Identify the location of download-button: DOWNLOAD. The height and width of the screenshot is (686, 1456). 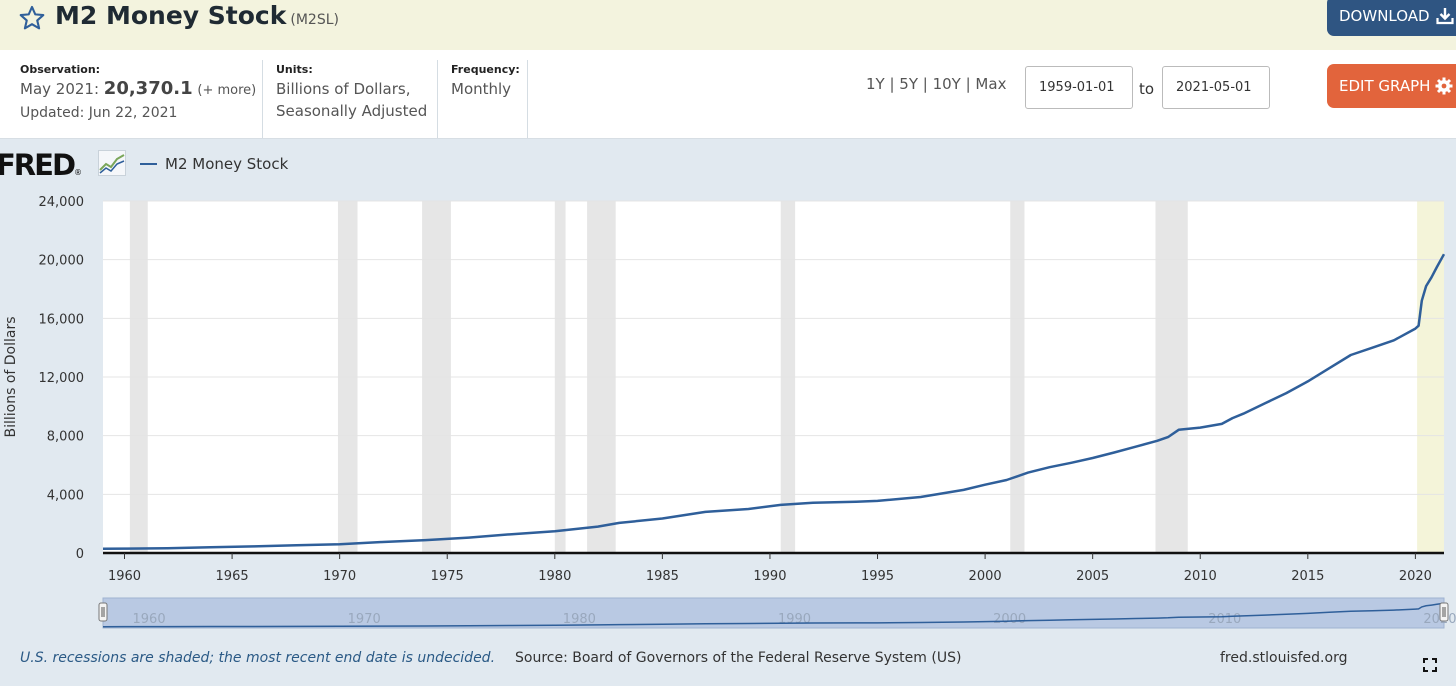
(1391, 18).